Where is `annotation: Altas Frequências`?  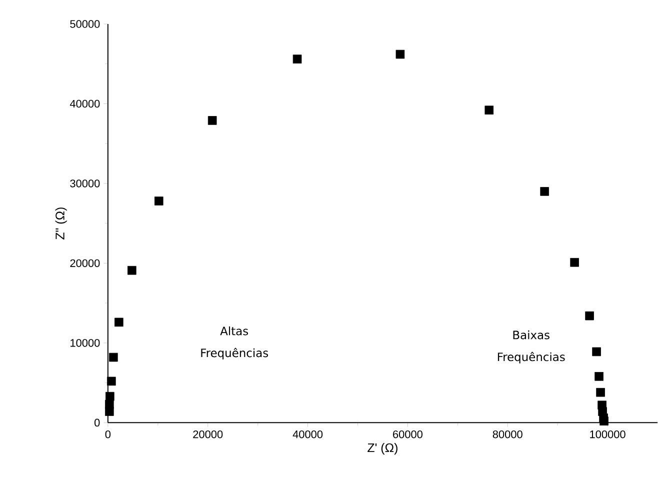
annotation: Altas Frequências is located at coordinates (234, 343).